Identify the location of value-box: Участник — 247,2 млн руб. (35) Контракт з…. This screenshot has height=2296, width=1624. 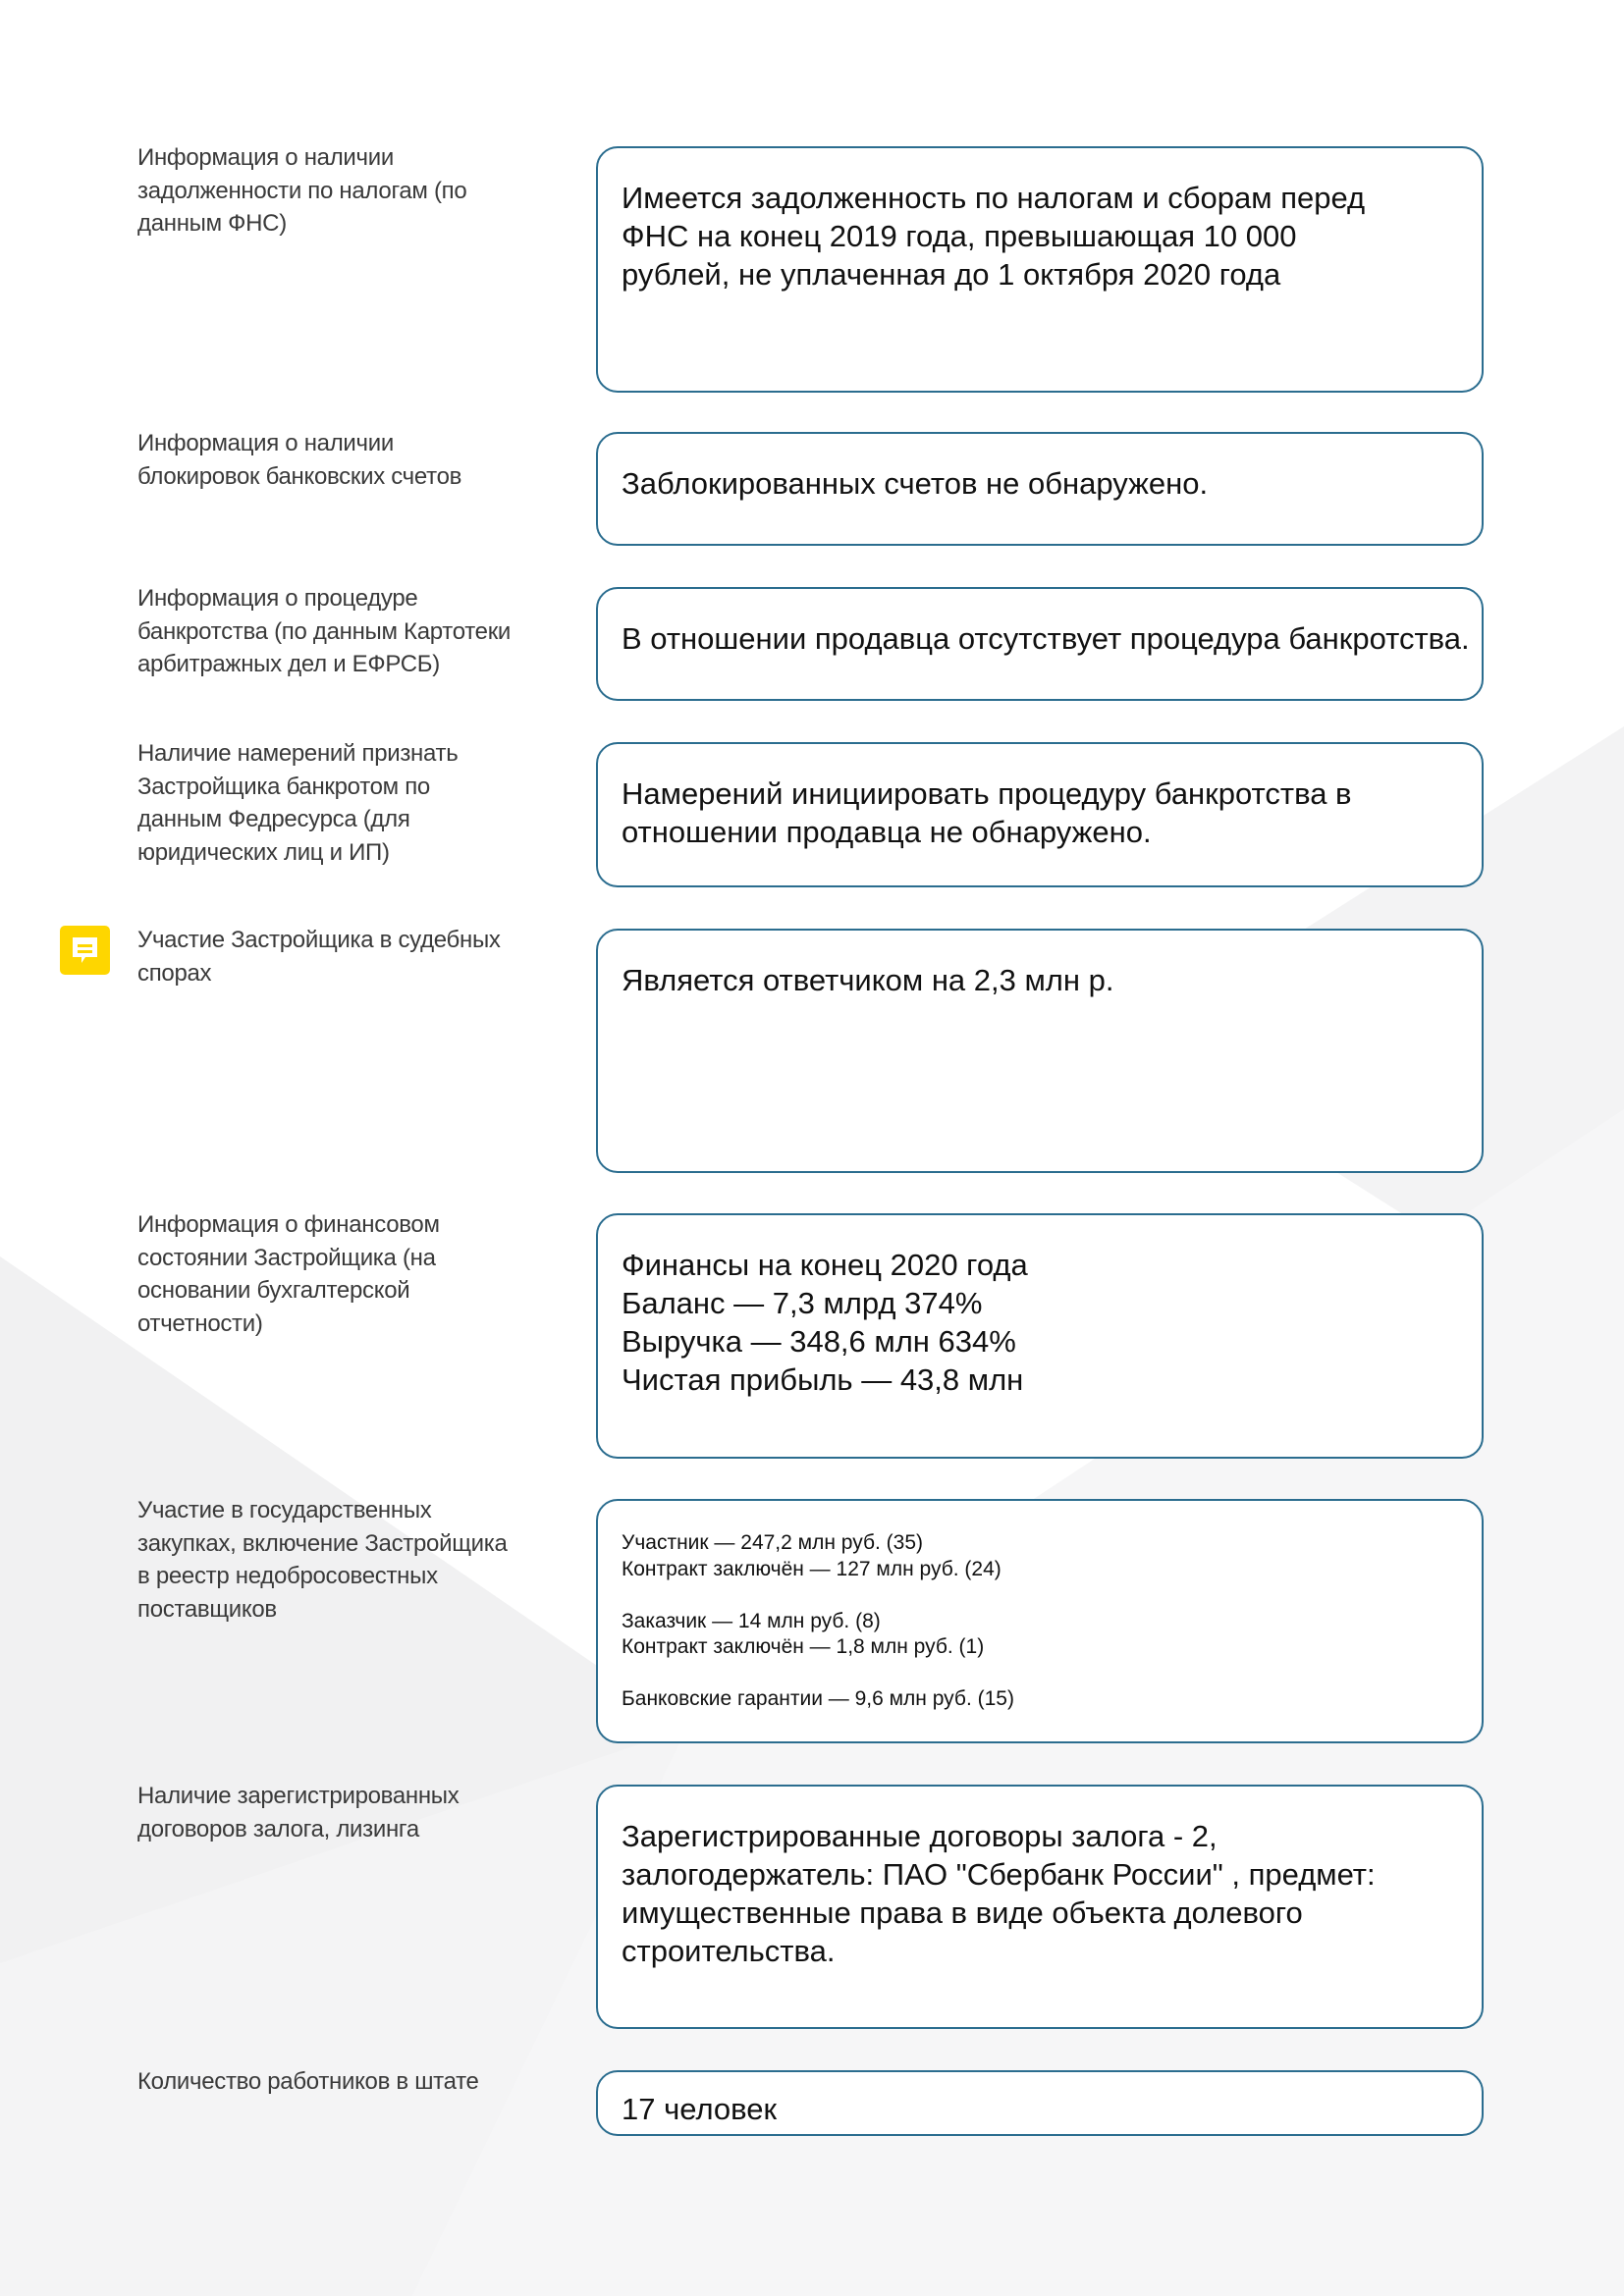
(1040, 1621).